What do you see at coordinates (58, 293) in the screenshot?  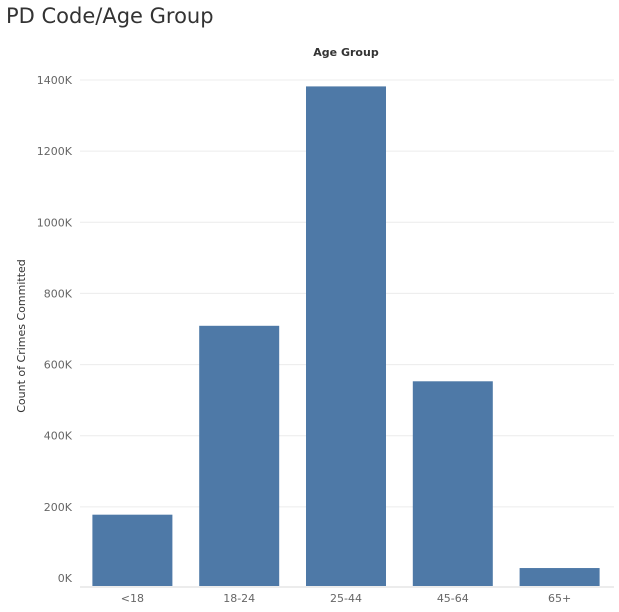 I see `y-tick-label: 800K` at bounding box center [58, 293].